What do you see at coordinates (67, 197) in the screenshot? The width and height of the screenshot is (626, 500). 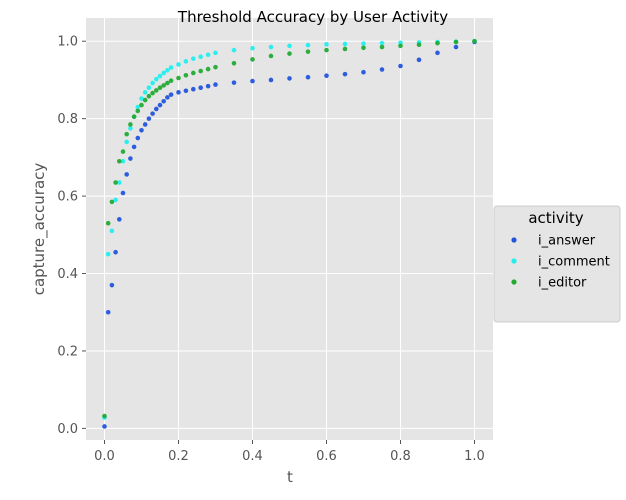 I see `y-tick-label: 0.6` at bounding box center [67, 197].